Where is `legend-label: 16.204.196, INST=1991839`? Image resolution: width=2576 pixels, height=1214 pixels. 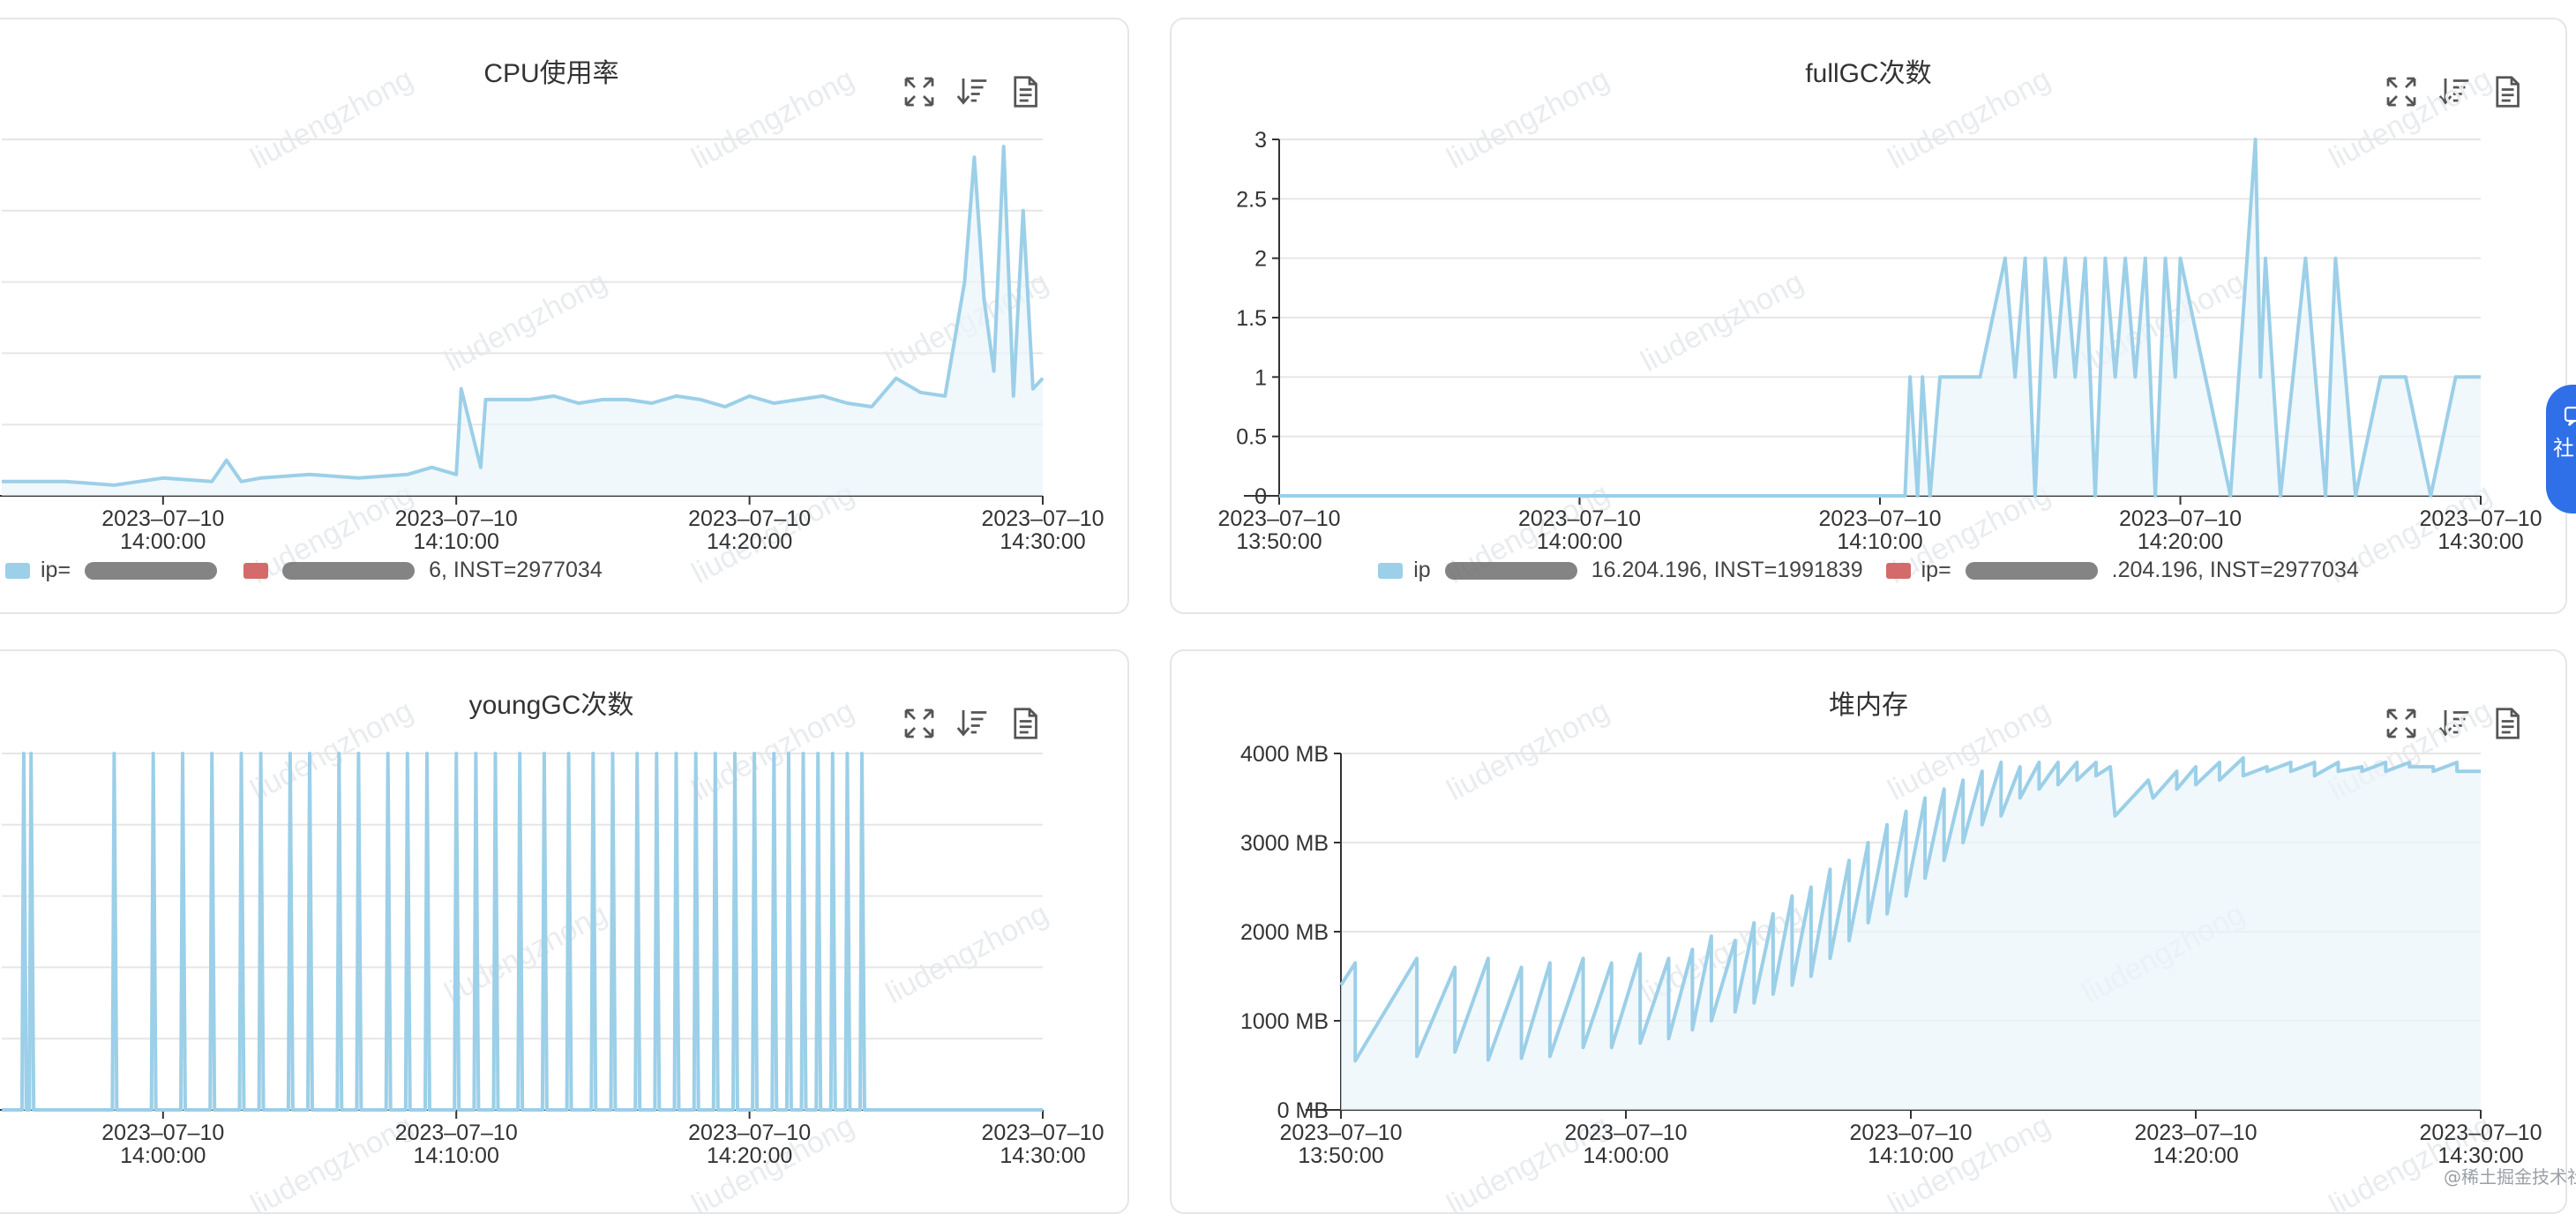
legend-label: 16.204.196, INST=1991839 is located at coordinates (1727, 570).